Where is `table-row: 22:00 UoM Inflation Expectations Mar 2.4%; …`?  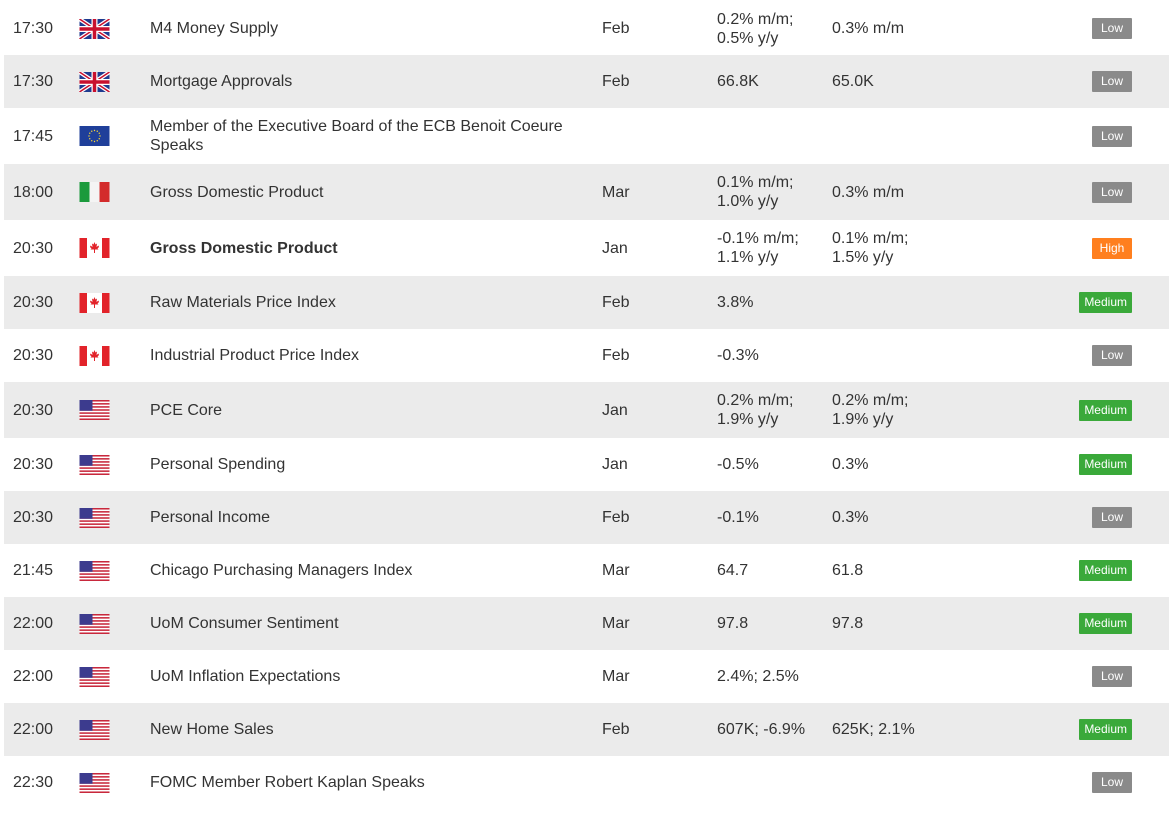 table-row: 22:00 UoM Inflation Expectations Mar 2.4%; … is located at coordinates (586, 676).